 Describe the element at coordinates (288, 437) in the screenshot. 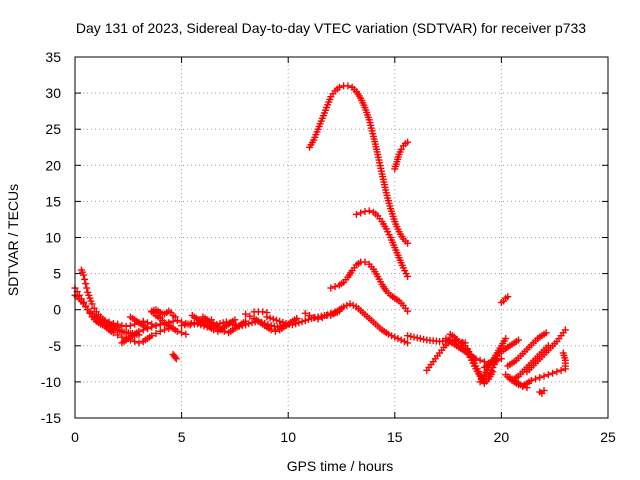

I see `x-tick-label: 10` at that location.